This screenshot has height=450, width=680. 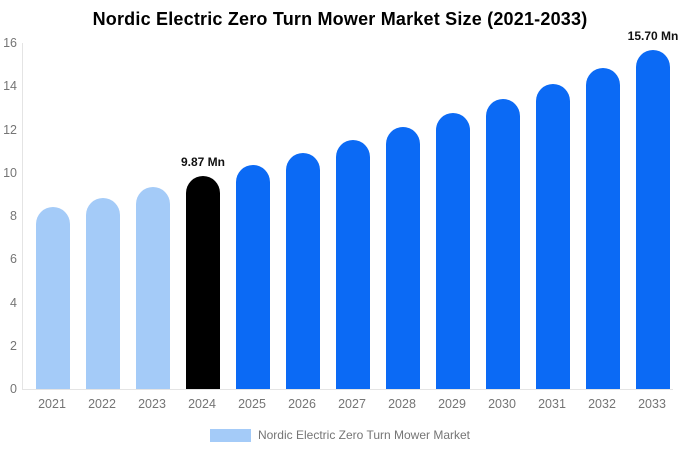 What do you see at coordinates (503, 244) in the screenshot?
I see `bar-2030` at bounding box center [503, 244].